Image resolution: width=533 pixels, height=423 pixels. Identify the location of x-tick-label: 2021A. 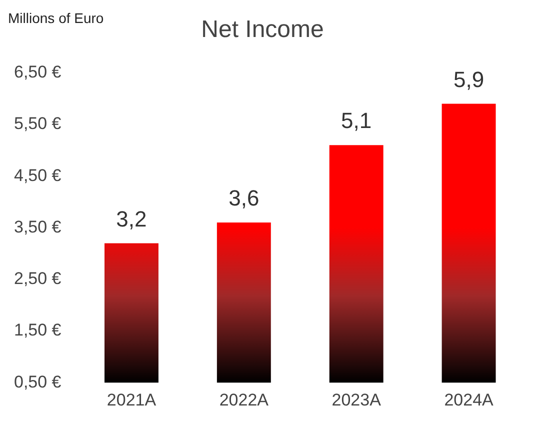
(131, 400).